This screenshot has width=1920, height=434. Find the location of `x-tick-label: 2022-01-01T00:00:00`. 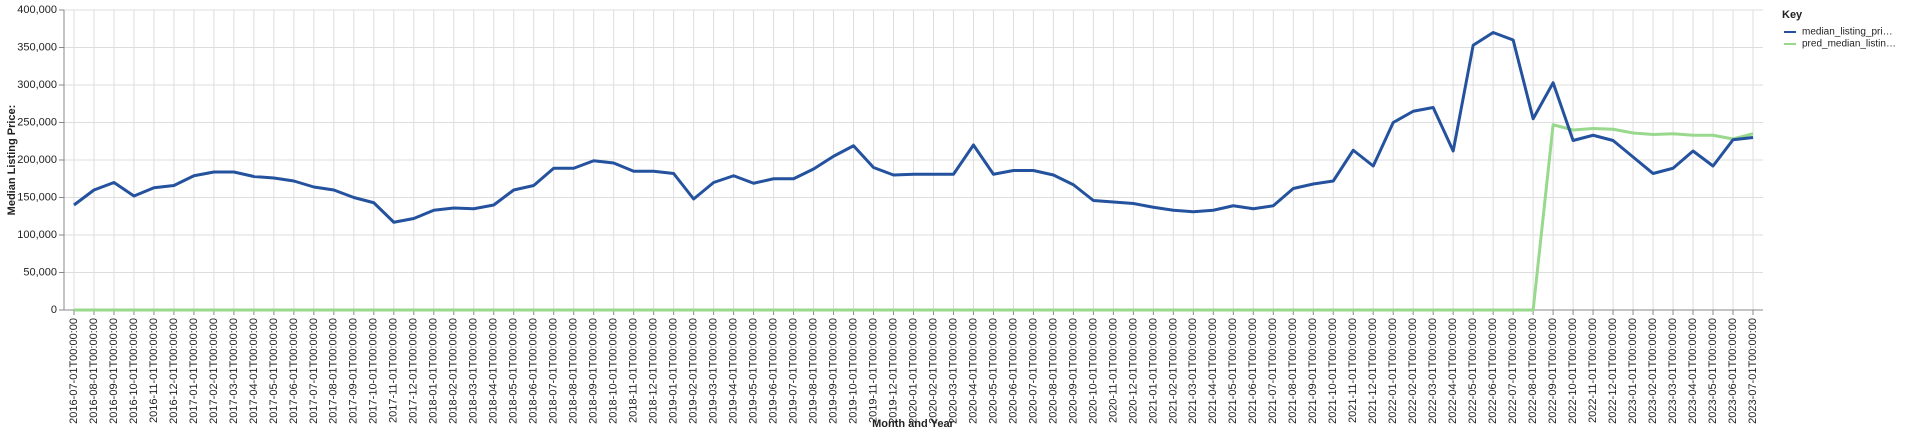

x-tick-label: 2022-01-01T00:00:00 is located at coordinates (1393, 371).